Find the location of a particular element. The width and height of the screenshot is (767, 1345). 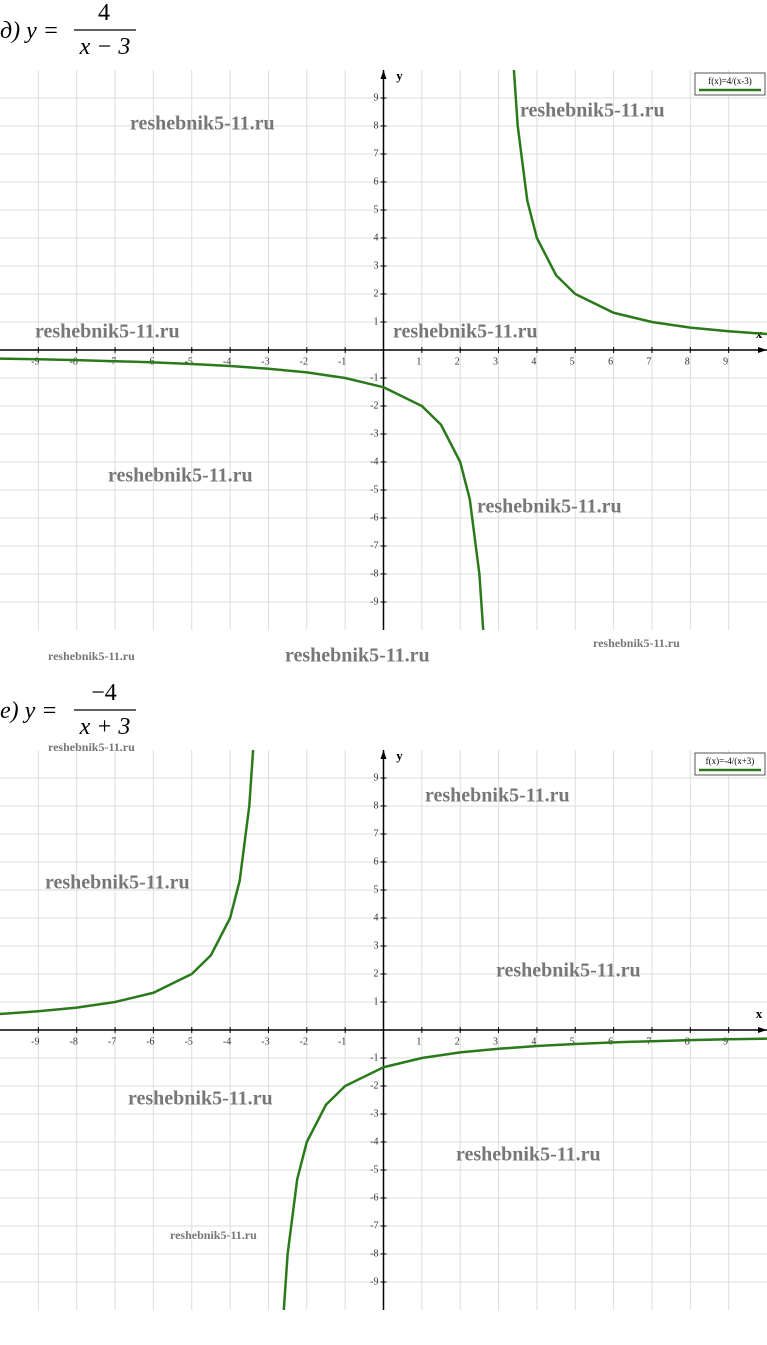

x-tick-label: -7 is located at coordinates (112, 1041).